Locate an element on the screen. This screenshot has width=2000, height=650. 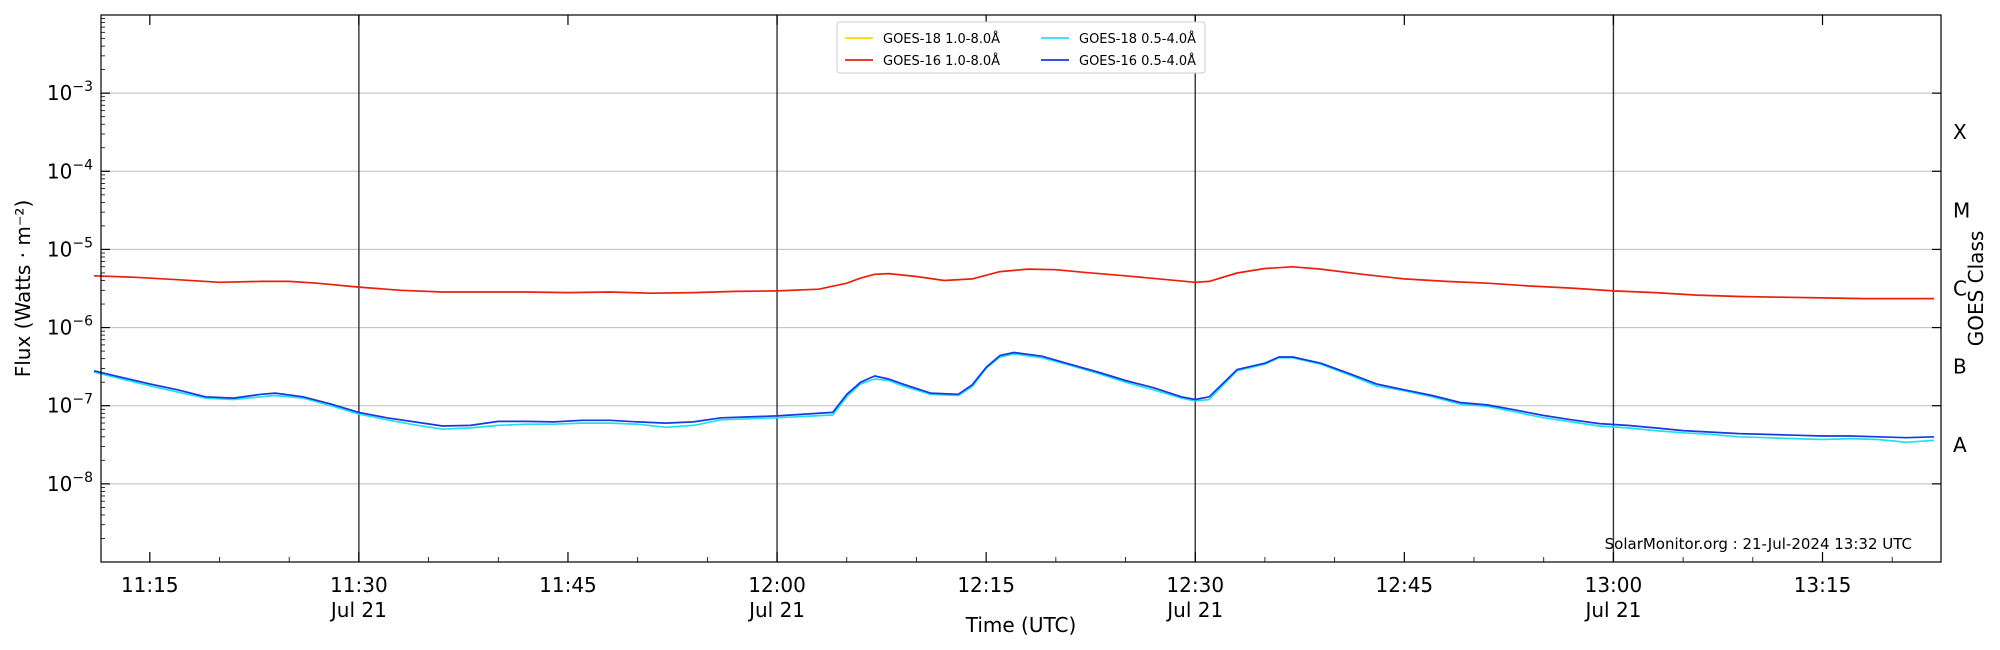
goes-class-b: B is located at coordinates (1960, 367).